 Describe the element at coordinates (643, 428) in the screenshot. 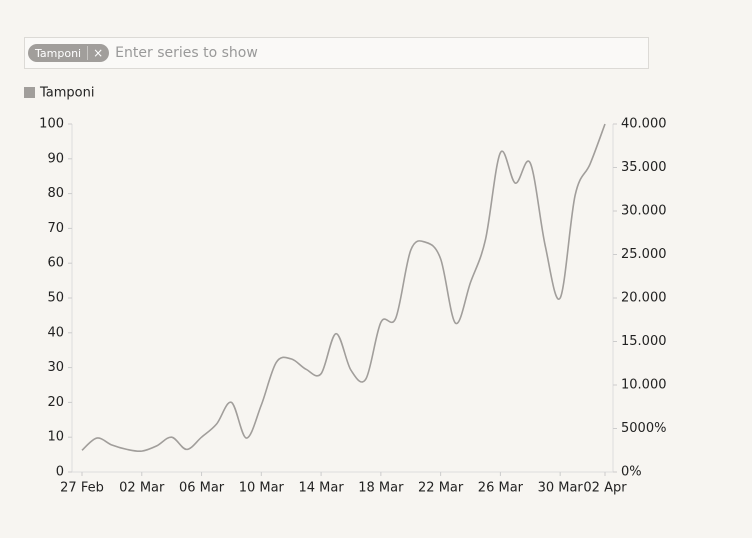

I see `y2-tick-label: 5000%` at that location.